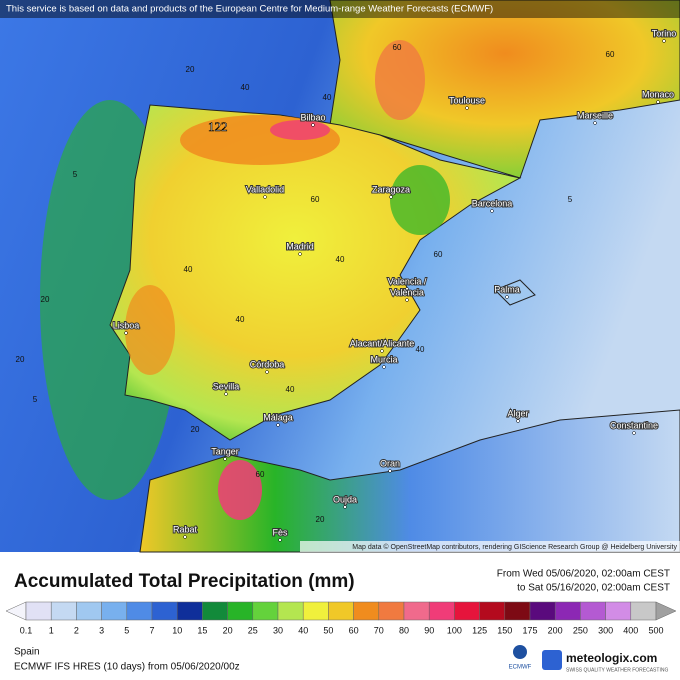  I want to click on legend-label: 15, so click(202, 630).